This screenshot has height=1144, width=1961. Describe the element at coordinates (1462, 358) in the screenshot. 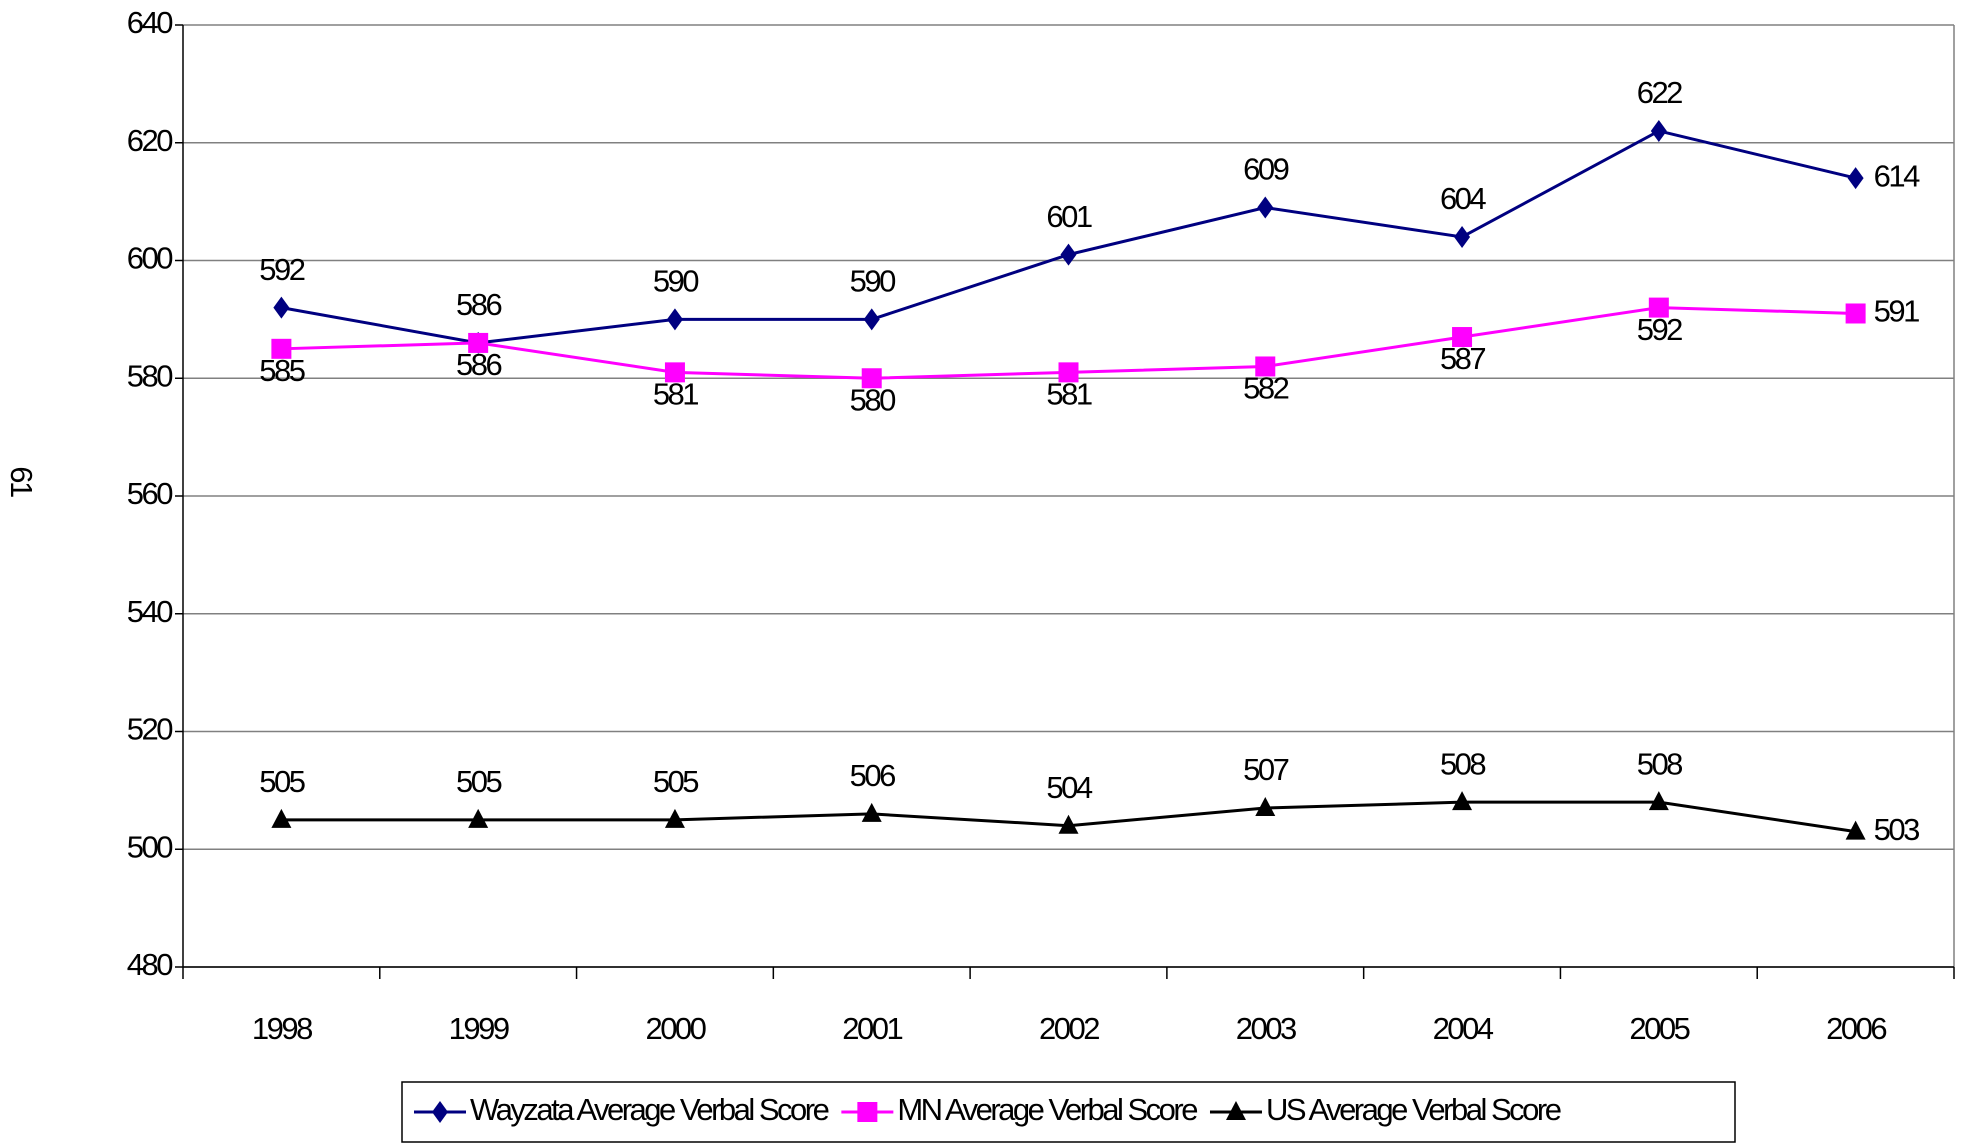

I see `data-label: 587` at that location.